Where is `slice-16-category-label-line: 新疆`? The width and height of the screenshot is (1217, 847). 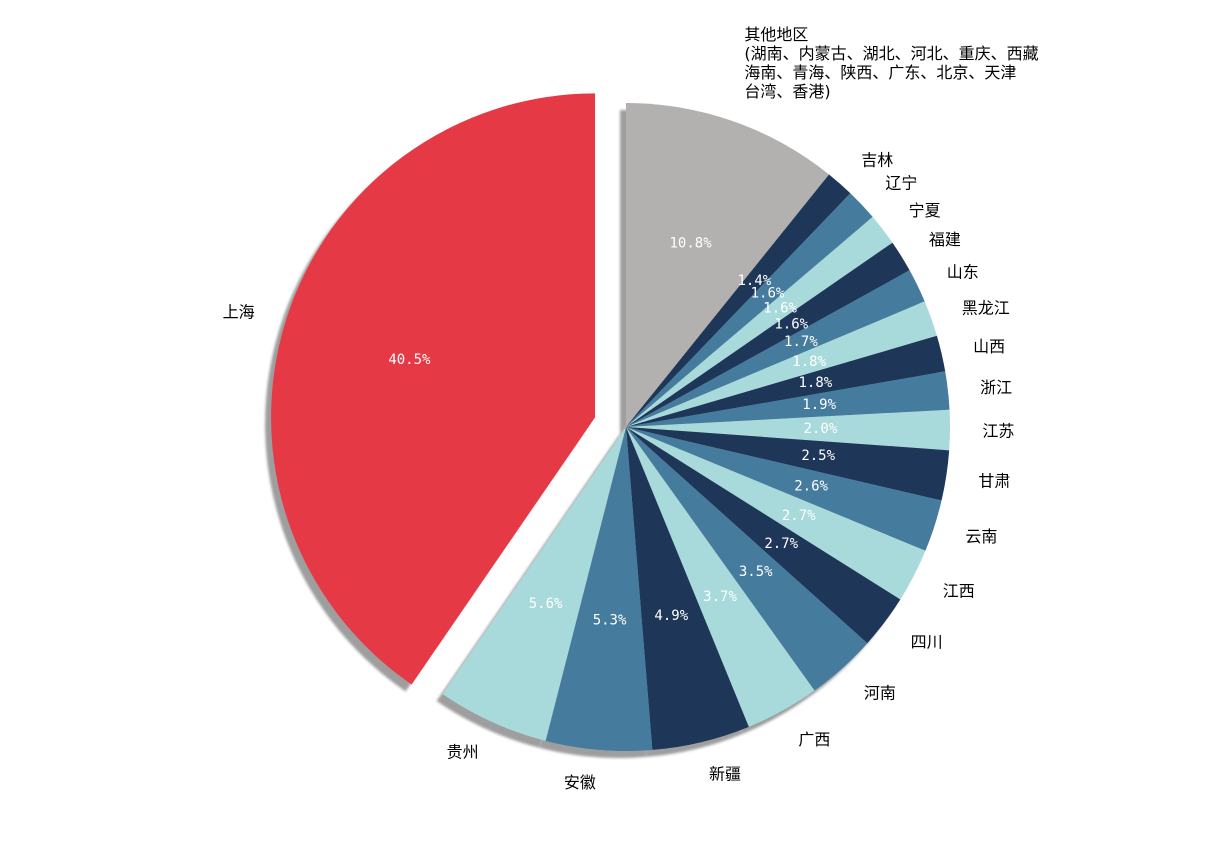 slice-16-category-label-line: 新疆 is located at coordinates (725, 773).